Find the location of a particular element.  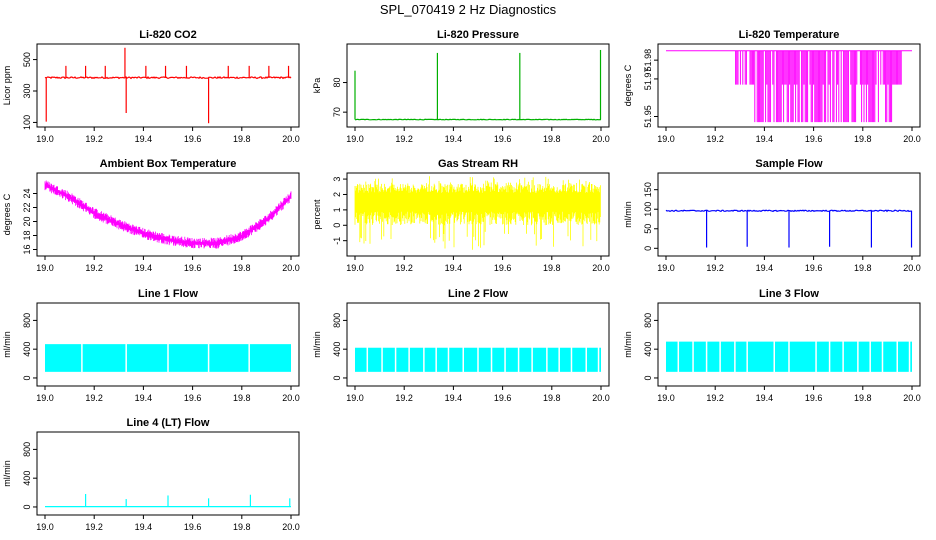

y-tick-label: 18 is located at coordinates (27, 235).